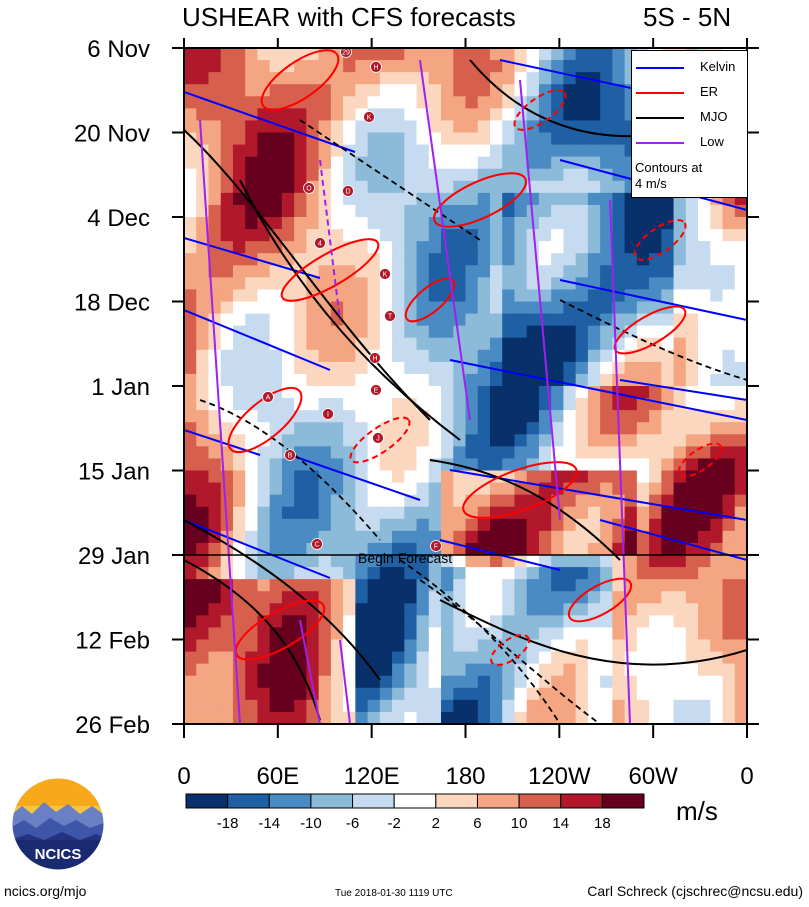 This screenshot has width=809, height=907. I want to click on er-contour-negative, so click(540, 110).